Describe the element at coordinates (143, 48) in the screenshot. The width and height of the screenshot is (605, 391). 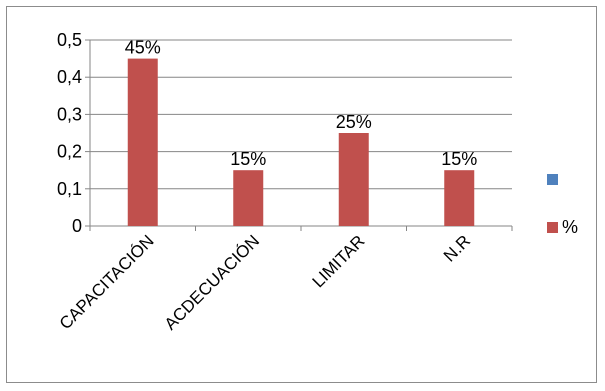
I see `data-label: 45%` at that location.